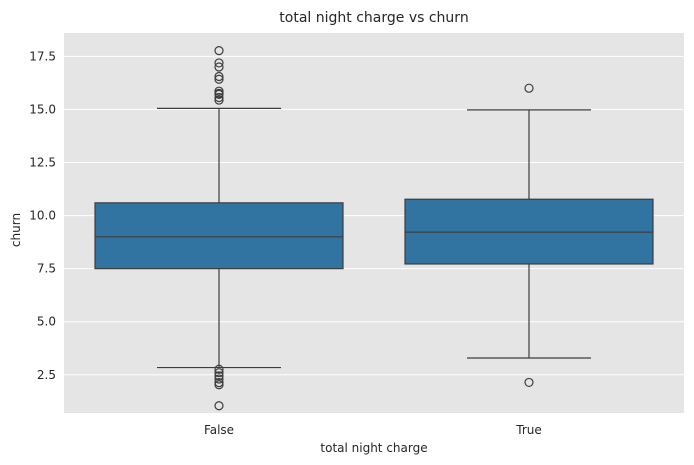 The width and height of the screenshot is (694, 465). Describe the element at coordinates (46, 375) in the screenshot. I see `y-tick-label: 2.5` at that location.